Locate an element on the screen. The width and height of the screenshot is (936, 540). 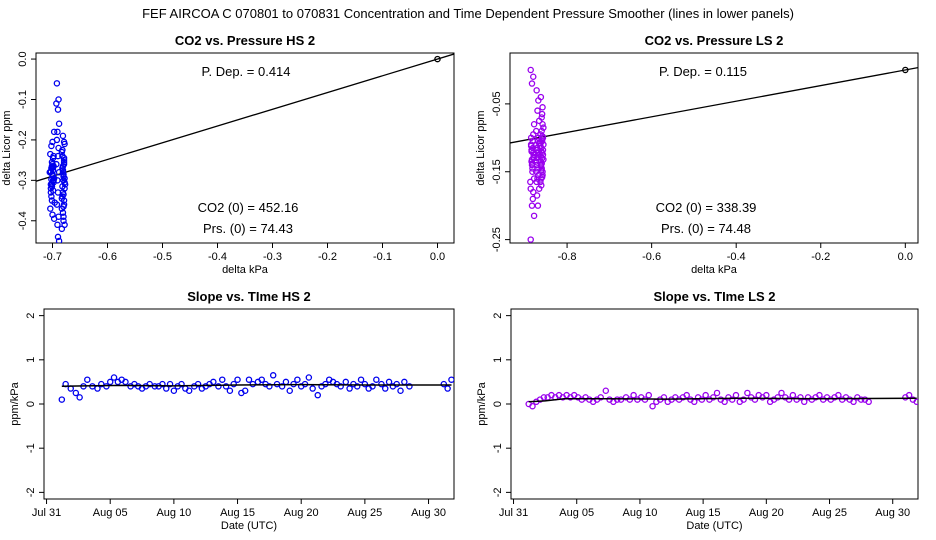
panel-title: Slope vs. TIme LS 2 is located at coordinates (714, 296).